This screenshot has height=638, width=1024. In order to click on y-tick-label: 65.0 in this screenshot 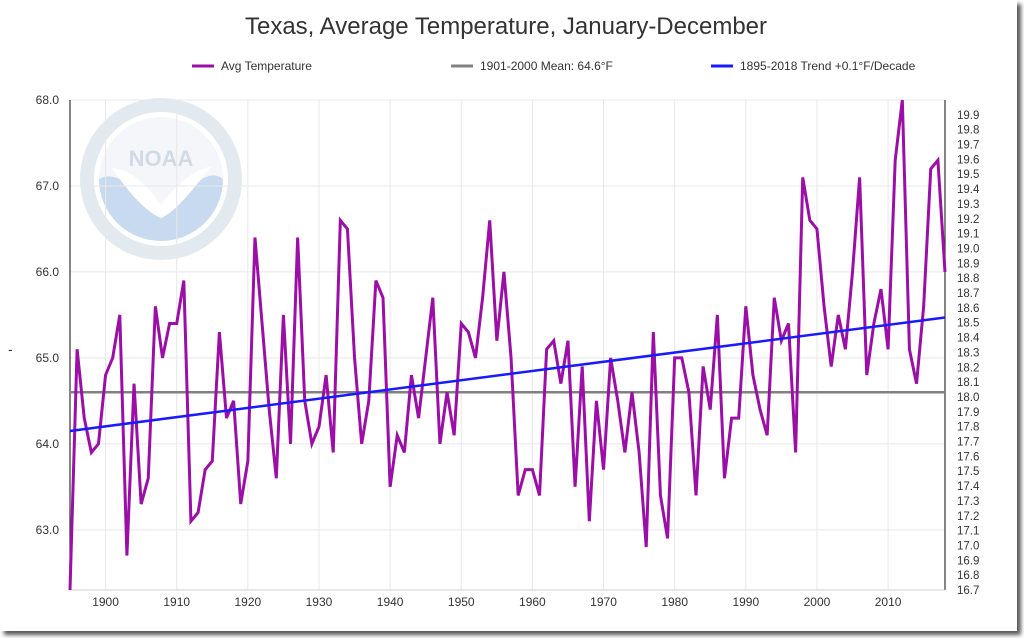, I will do `click(48, 358)`.